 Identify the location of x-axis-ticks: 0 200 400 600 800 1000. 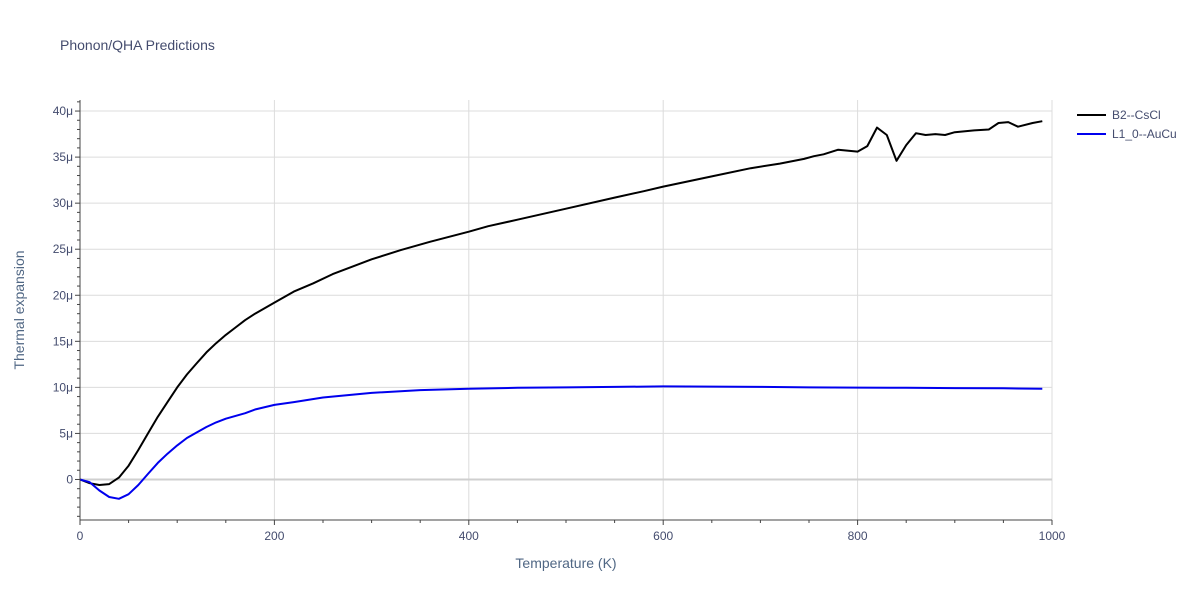
(571, 531).